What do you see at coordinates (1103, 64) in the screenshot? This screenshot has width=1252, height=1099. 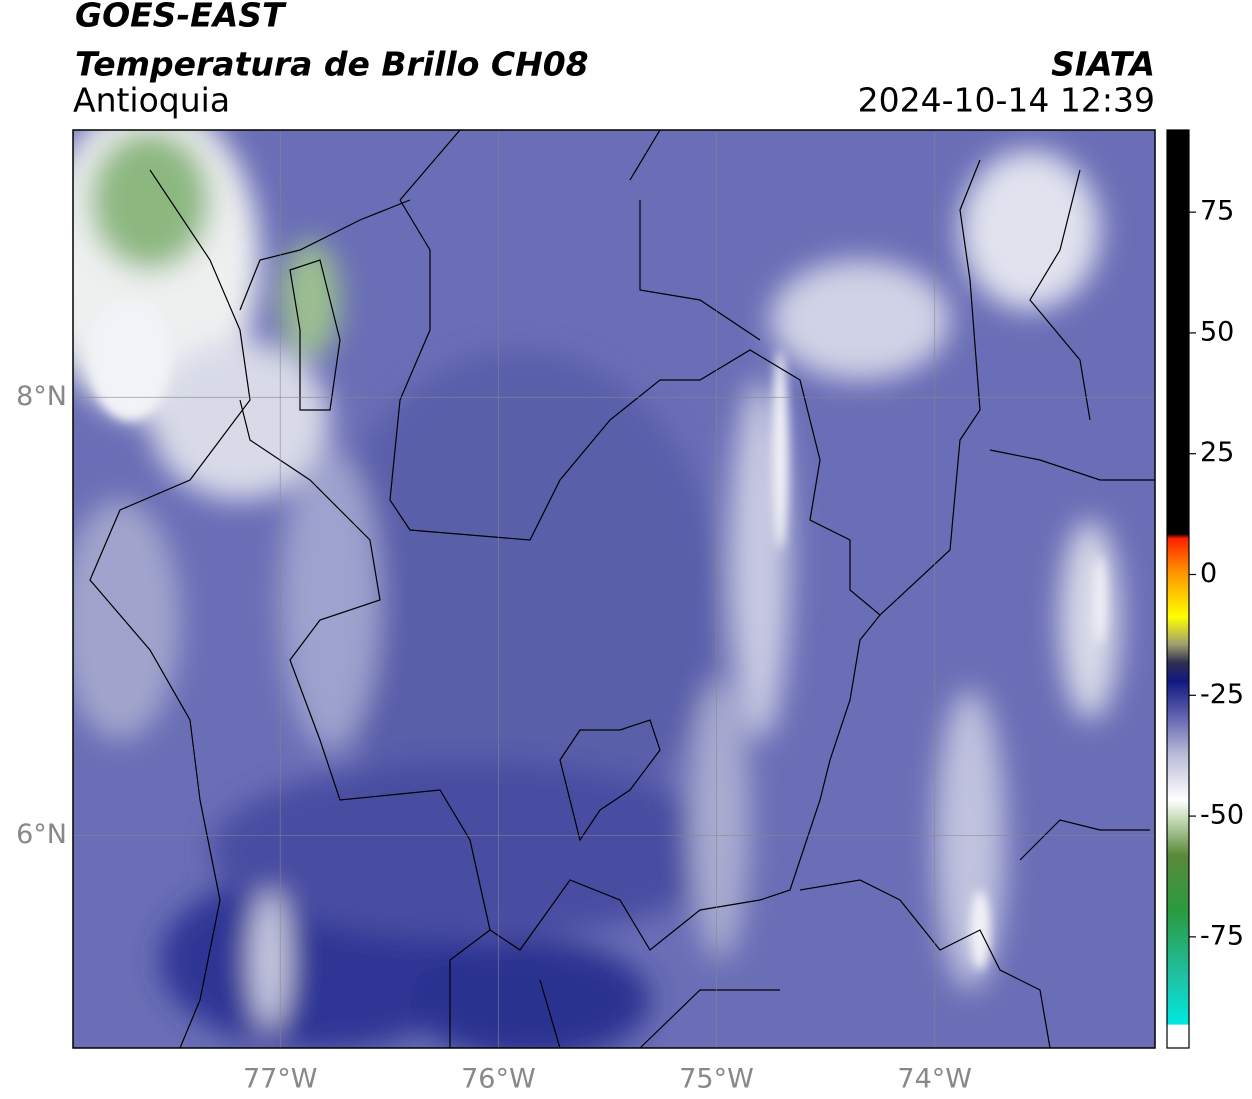 I see `source: SIATA` at bounding box center [1103, 64].